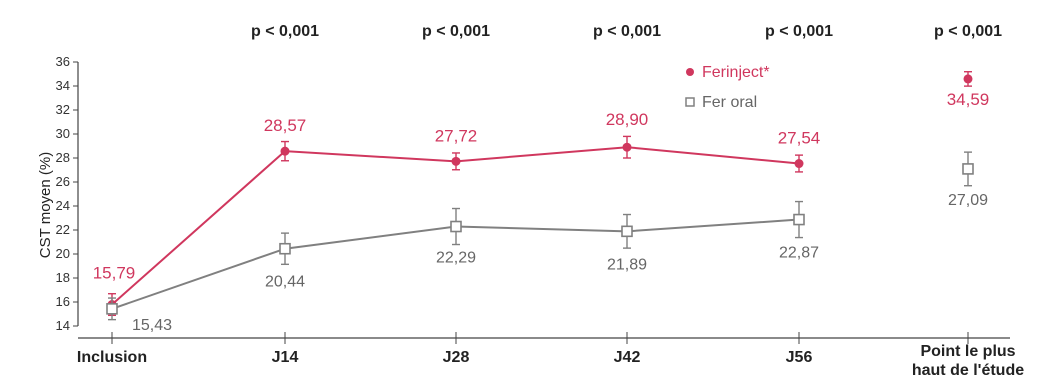  What do you see at coordinates (63, 301) in the screenshot?
I see `y-tick-label: 16` at bounding box center [63, 301].